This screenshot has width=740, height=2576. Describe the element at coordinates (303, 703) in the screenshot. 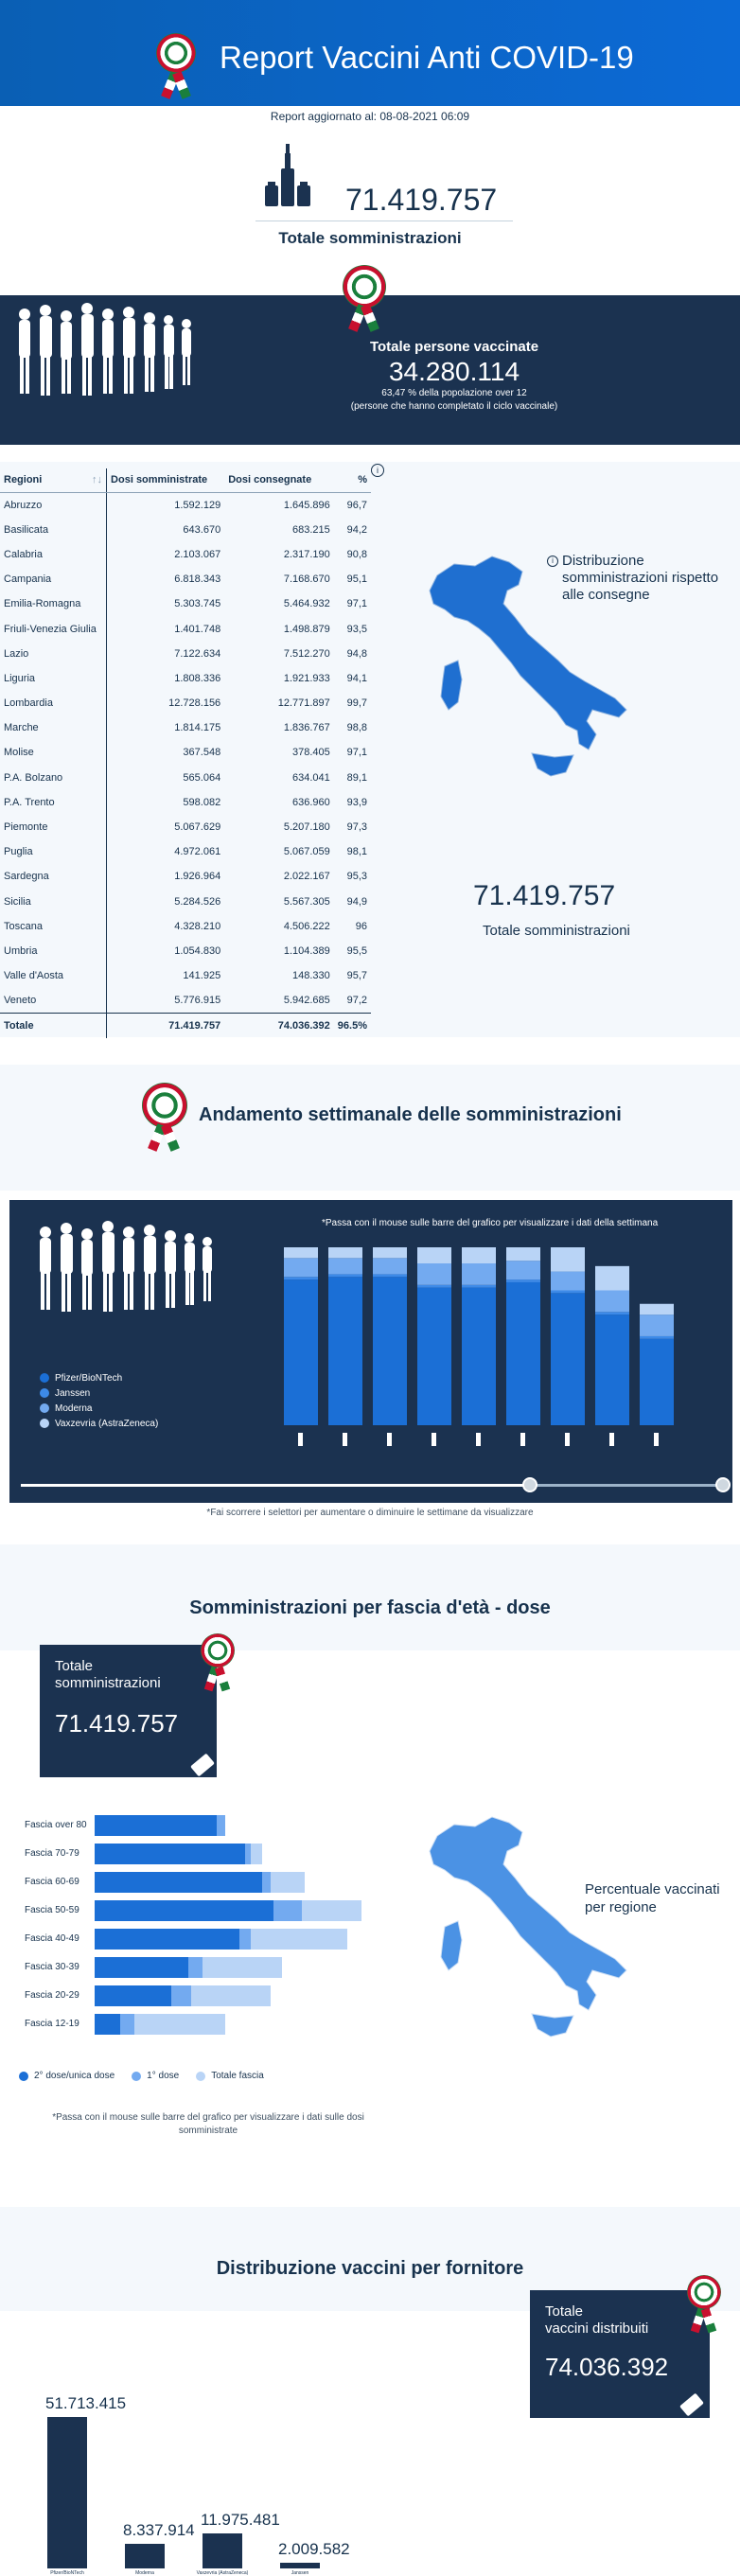

I see `cell-delivered: 12.771.897` at that location.